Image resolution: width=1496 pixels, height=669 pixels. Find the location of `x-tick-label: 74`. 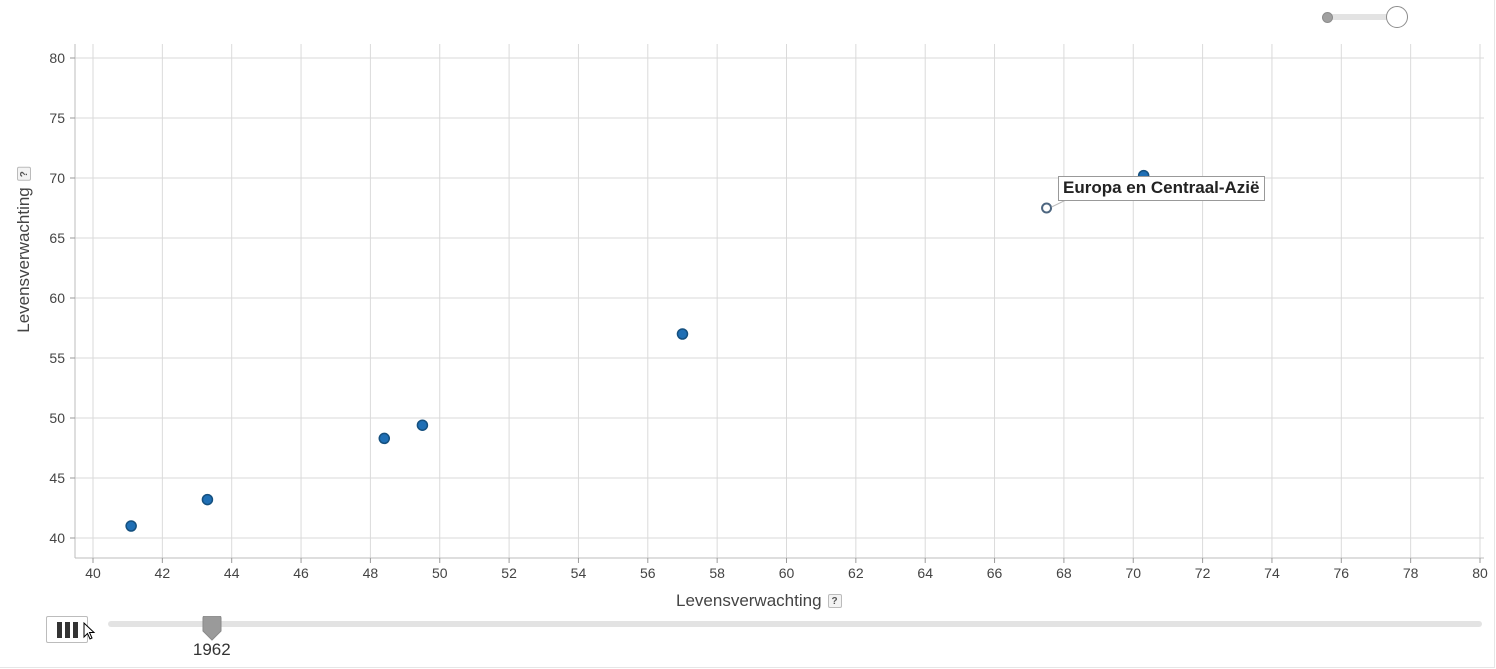

x-tick-label: 74 is located at coordinates (1272, 573).